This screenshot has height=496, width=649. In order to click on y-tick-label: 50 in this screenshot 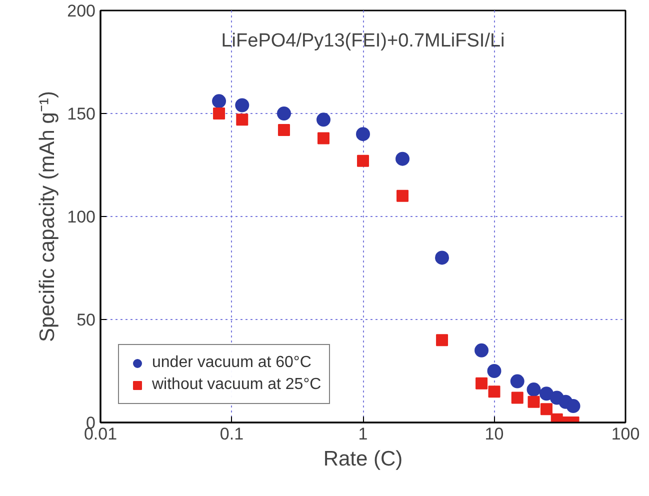, I will do `click(86, 320)`.